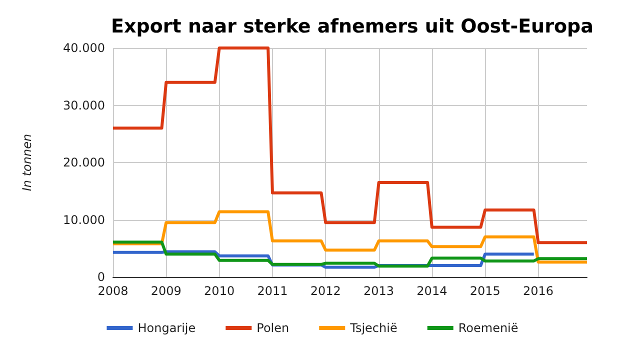  What do you see at coordinates (27, 163) in the screenshot?
I see `y-axis-title: In tonnen` at bounding box center [27, 163].